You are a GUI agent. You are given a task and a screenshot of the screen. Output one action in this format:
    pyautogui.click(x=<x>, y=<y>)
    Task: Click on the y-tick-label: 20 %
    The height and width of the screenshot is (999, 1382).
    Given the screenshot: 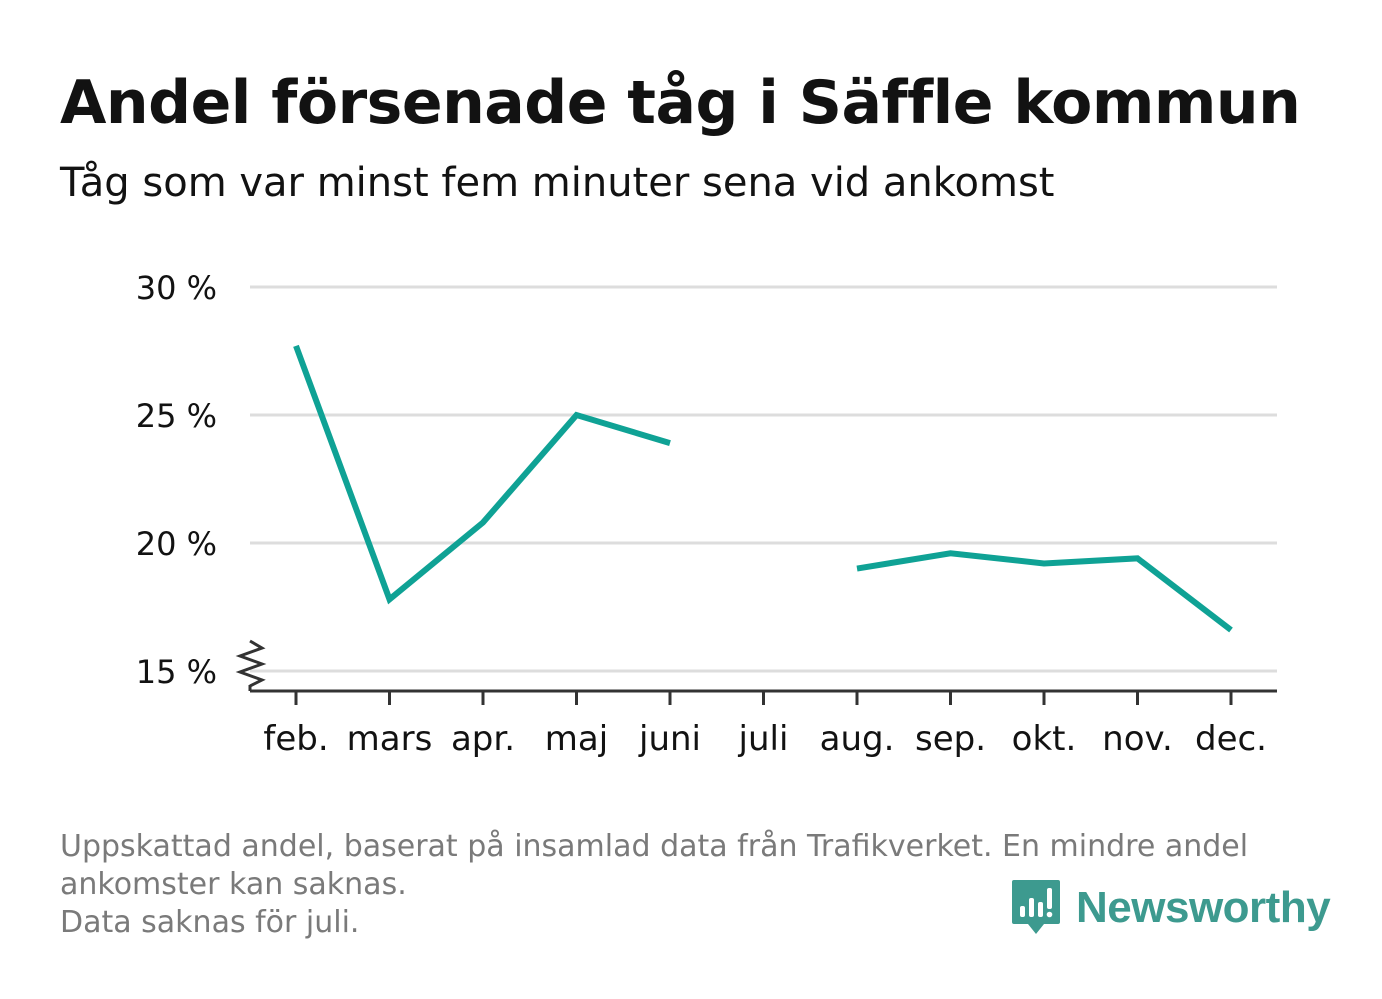 What is the action you would take?
    pyautogui.click(x=176, y=544)
    